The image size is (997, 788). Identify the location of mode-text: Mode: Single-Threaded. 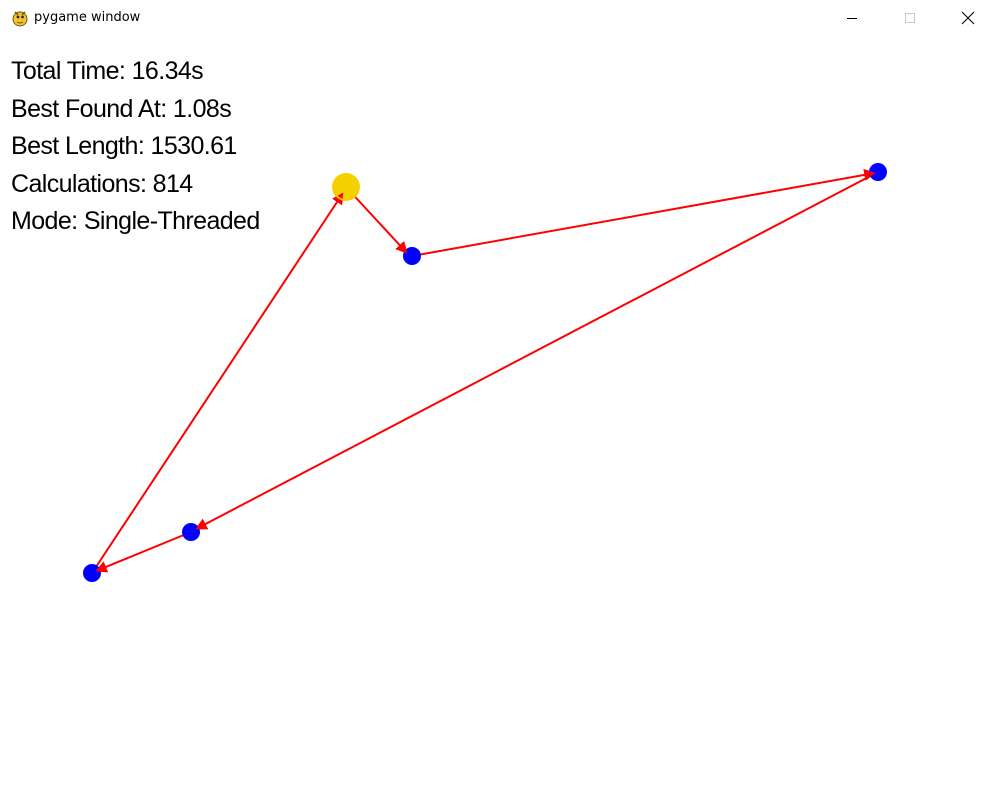
(135, 221).